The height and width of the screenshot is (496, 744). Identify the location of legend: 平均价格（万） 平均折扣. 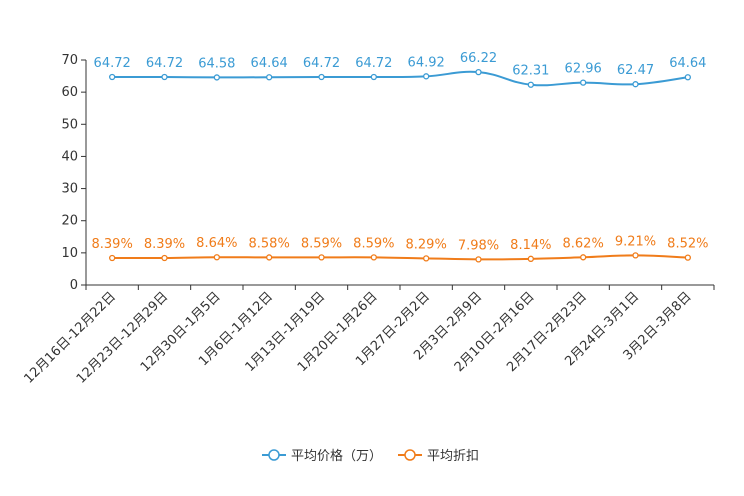
(370, 456).